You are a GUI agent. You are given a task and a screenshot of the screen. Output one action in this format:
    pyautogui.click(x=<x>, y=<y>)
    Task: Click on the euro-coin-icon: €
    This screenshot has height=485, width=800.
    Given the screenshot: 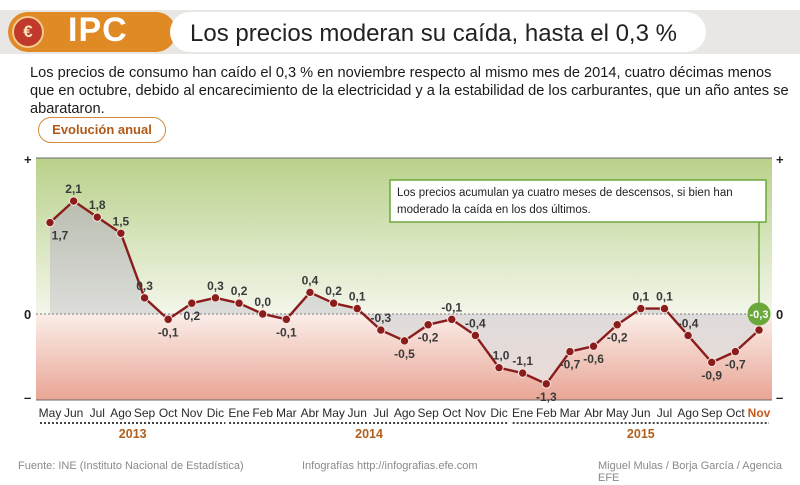 What is the action you would take?
    pyautogui.click(x=28, y=32)
    